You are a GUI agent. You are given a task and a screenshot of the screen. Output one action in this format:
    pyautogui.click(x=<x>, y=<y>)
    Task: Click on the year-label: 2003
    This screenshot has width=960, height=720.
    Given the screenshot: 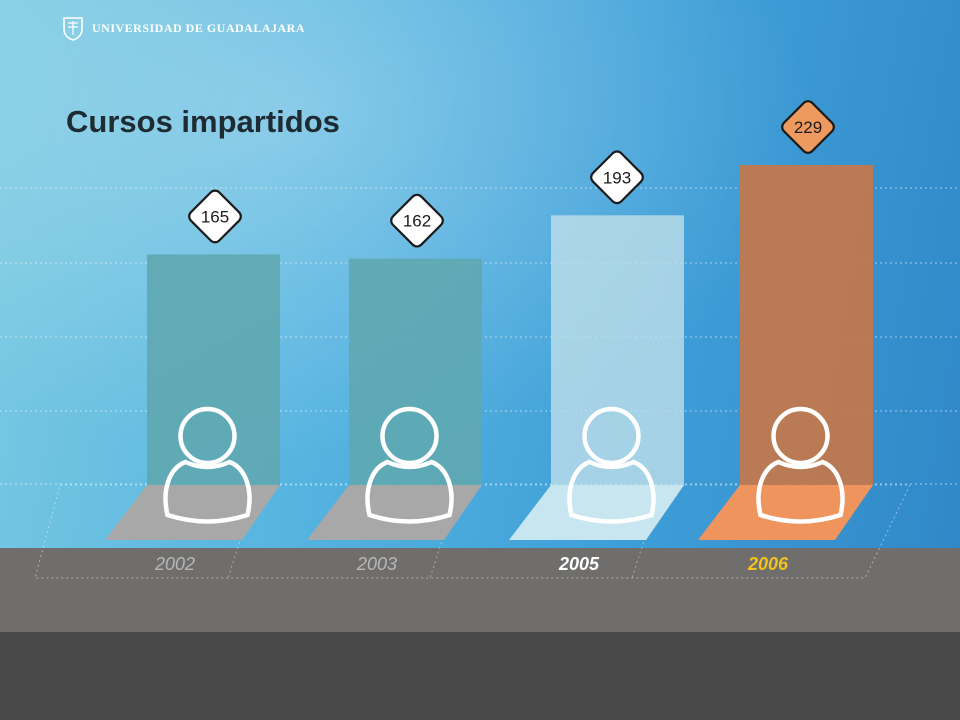 What is the action you would take?
    pyautogui.click(x=376, y=564)
    